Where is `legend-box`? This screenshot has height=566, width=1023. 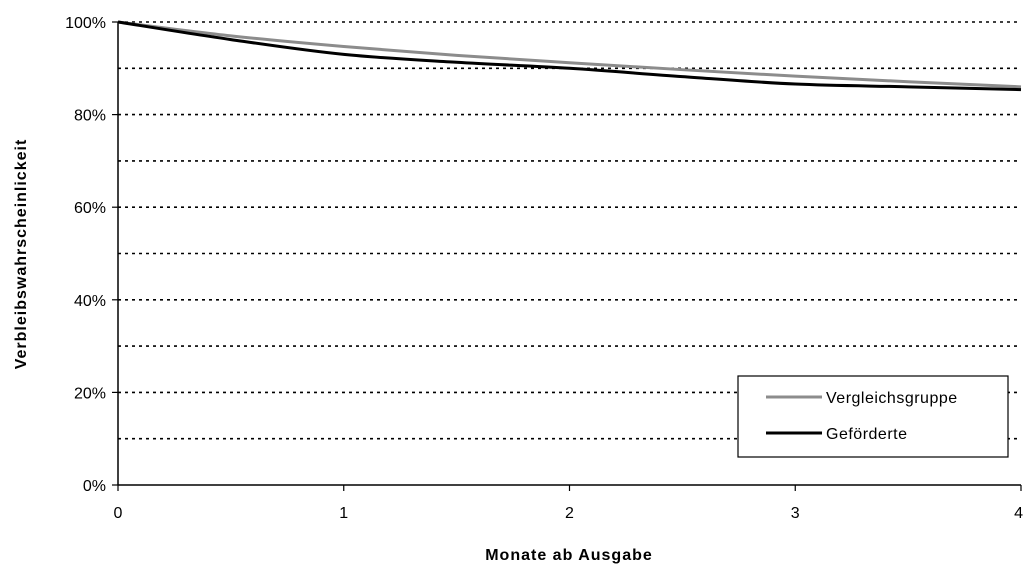
legend-box is located at coordinates (873, 416).